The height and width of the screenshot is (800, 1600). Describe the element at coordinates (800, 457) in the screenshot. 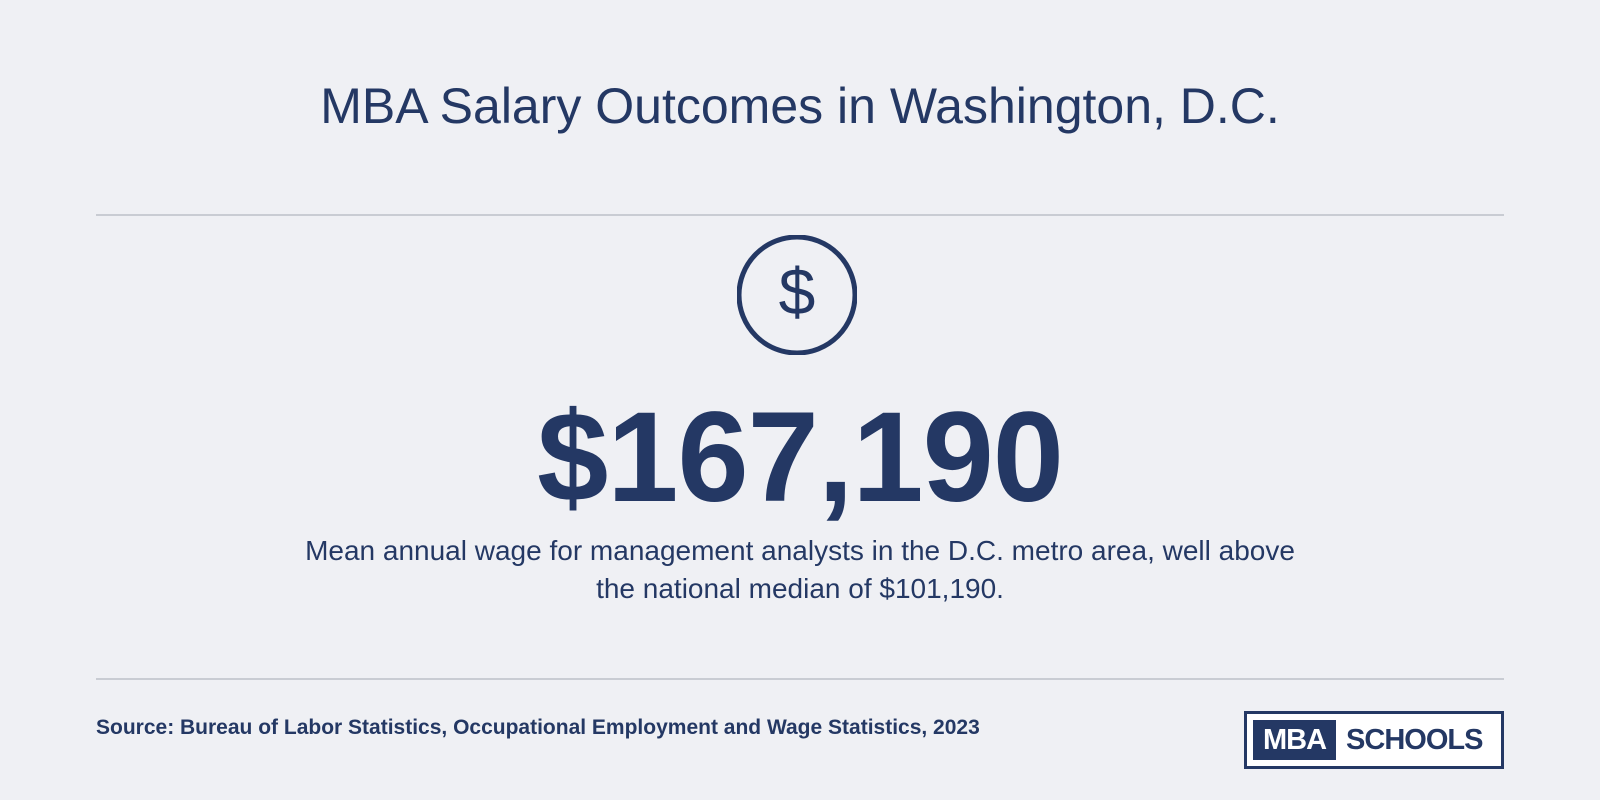

I see `salary-value: $167,190` at that location.